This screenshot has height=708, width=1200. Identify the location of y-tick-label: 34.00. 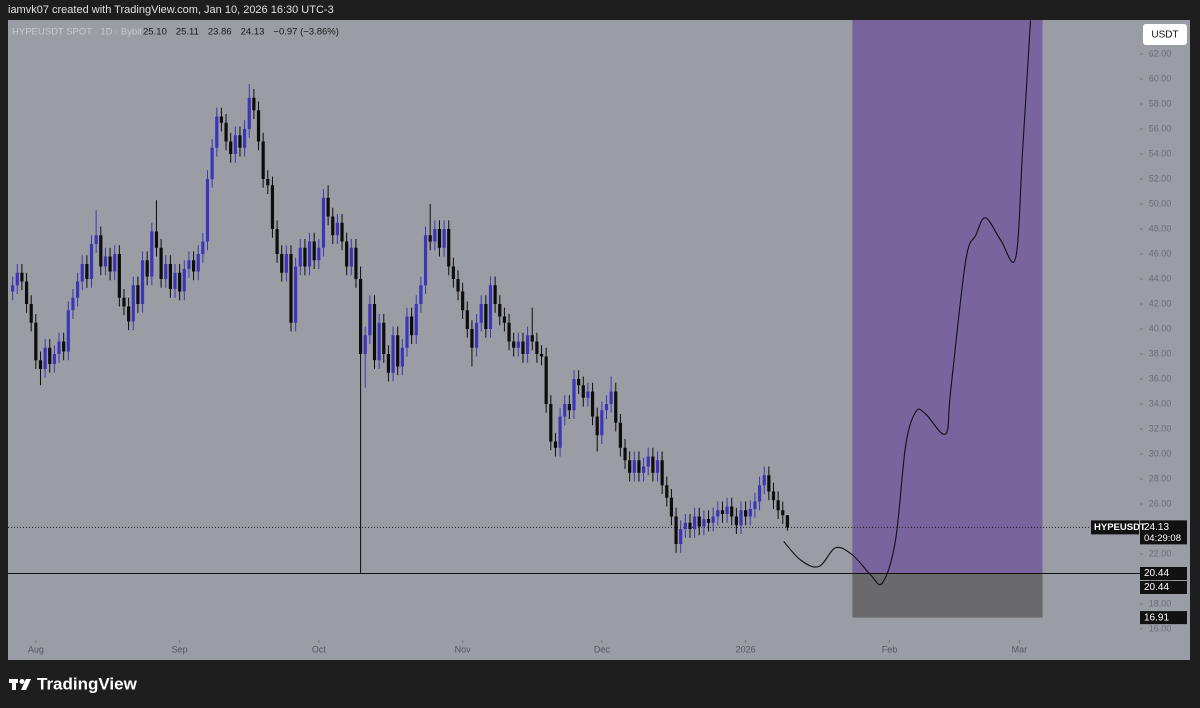
(1160, 403).